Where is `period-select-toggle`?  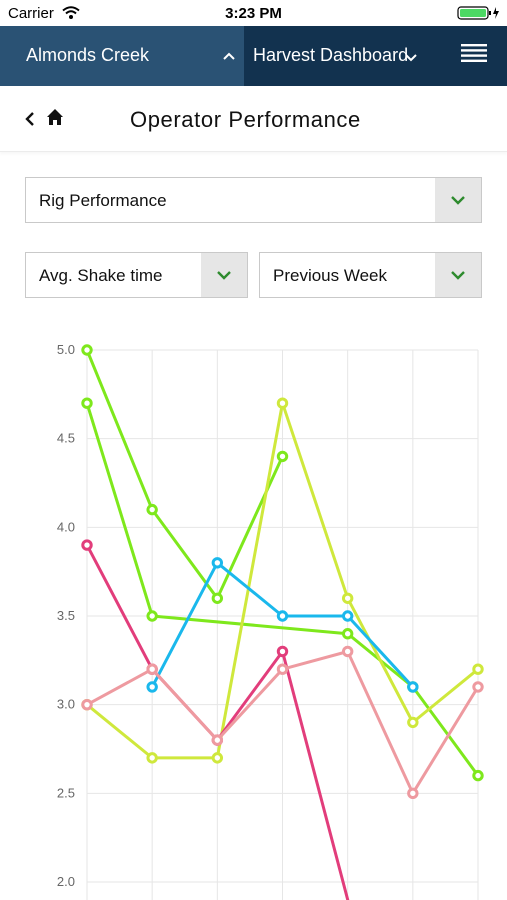
period-select-toggle is located at coordinates (458, 275).